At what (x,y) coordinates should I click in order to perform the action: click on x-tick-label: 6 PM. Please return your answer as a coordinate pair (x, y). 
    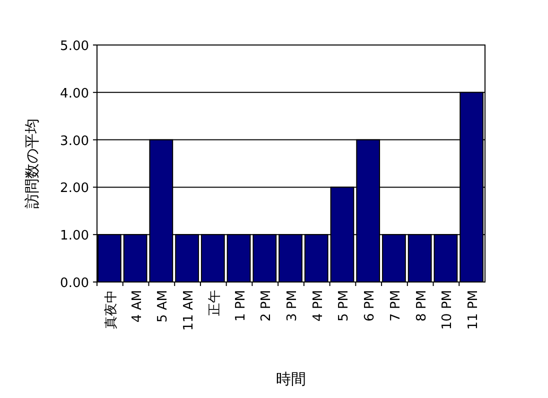
    Looking at the image, I should click on (370, 306).